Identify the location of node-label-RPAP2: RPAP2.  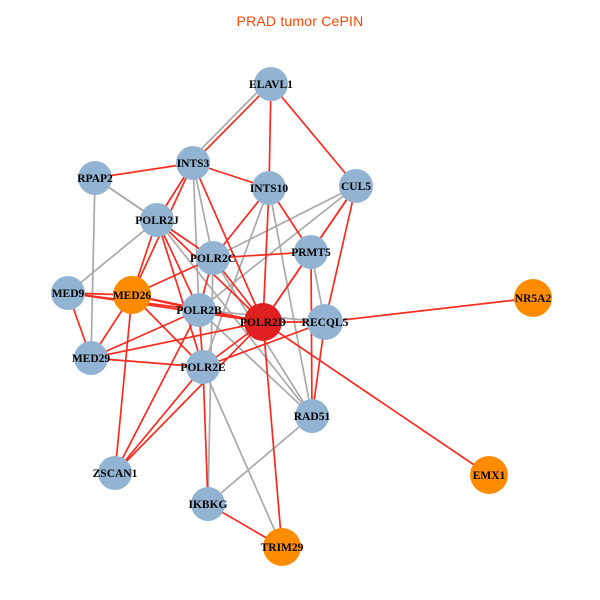
(95, 179).